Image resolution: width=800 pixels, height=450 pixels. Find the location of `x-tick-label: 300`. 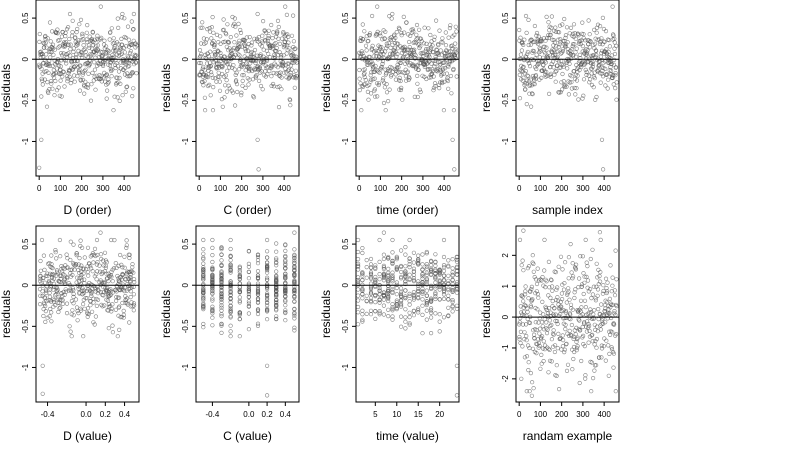

x-tick-label: 300 is located at coordinates (103, 188).